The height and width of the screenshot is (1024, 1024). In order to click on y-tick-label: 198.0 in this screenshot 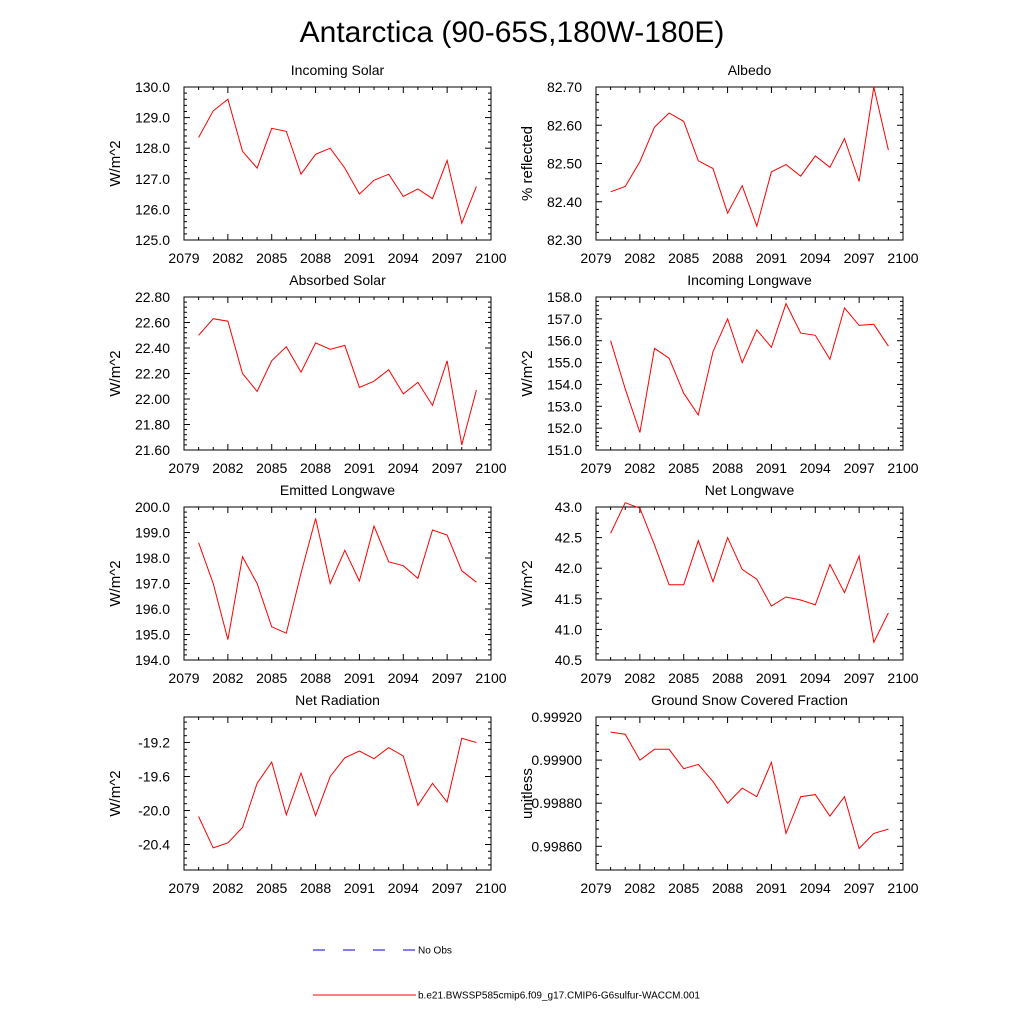, I will do `click(152, 558)`.